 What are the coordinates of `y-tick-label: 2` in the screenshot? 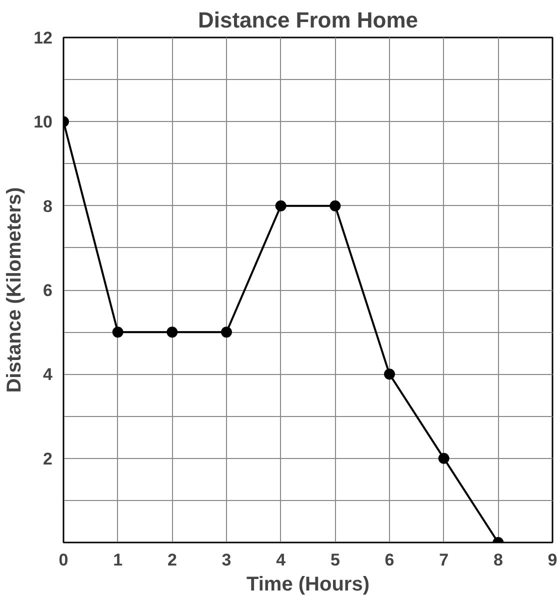 It's located at (48, 458).